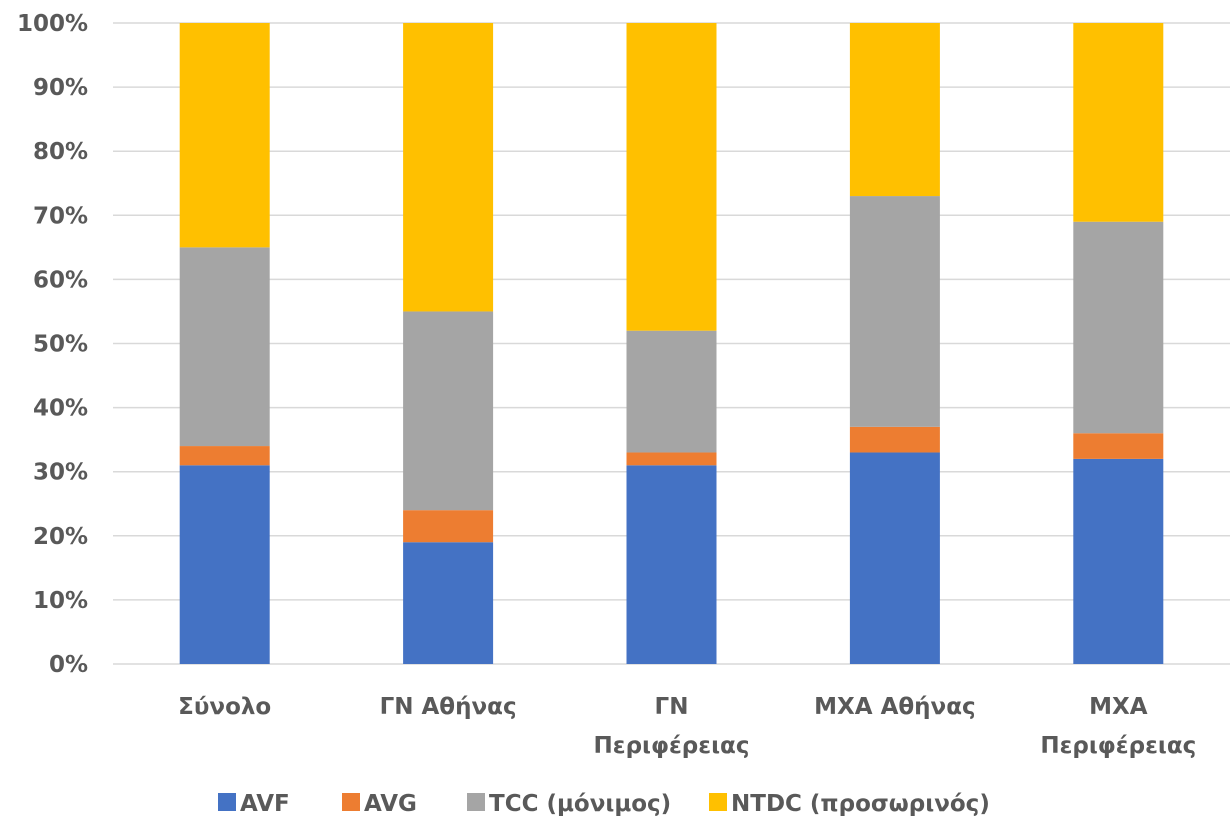  Describe the element at coordinates (580, 804) in the screenshot. I see `legend-label: TCC (μόνιμος)` at that location.